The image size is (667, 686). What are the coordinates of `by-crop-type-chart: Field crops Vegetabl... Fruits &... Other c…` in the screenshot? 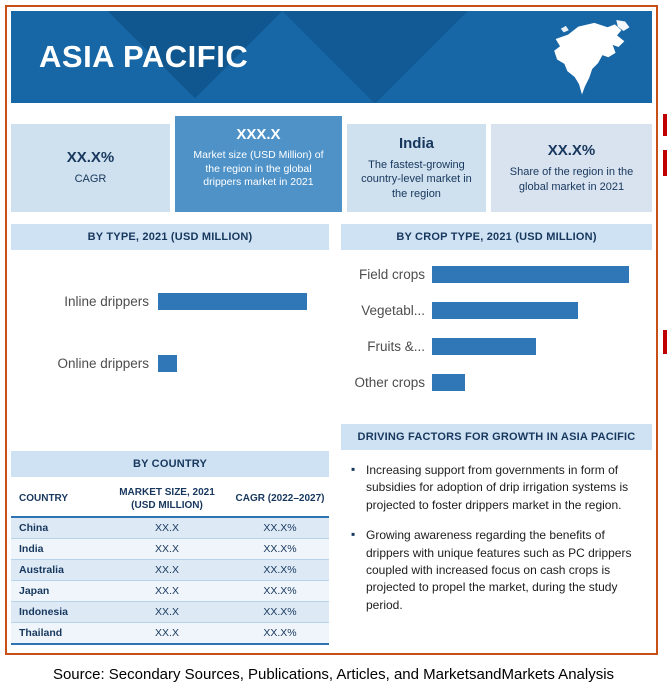 It's located at (496, 337).